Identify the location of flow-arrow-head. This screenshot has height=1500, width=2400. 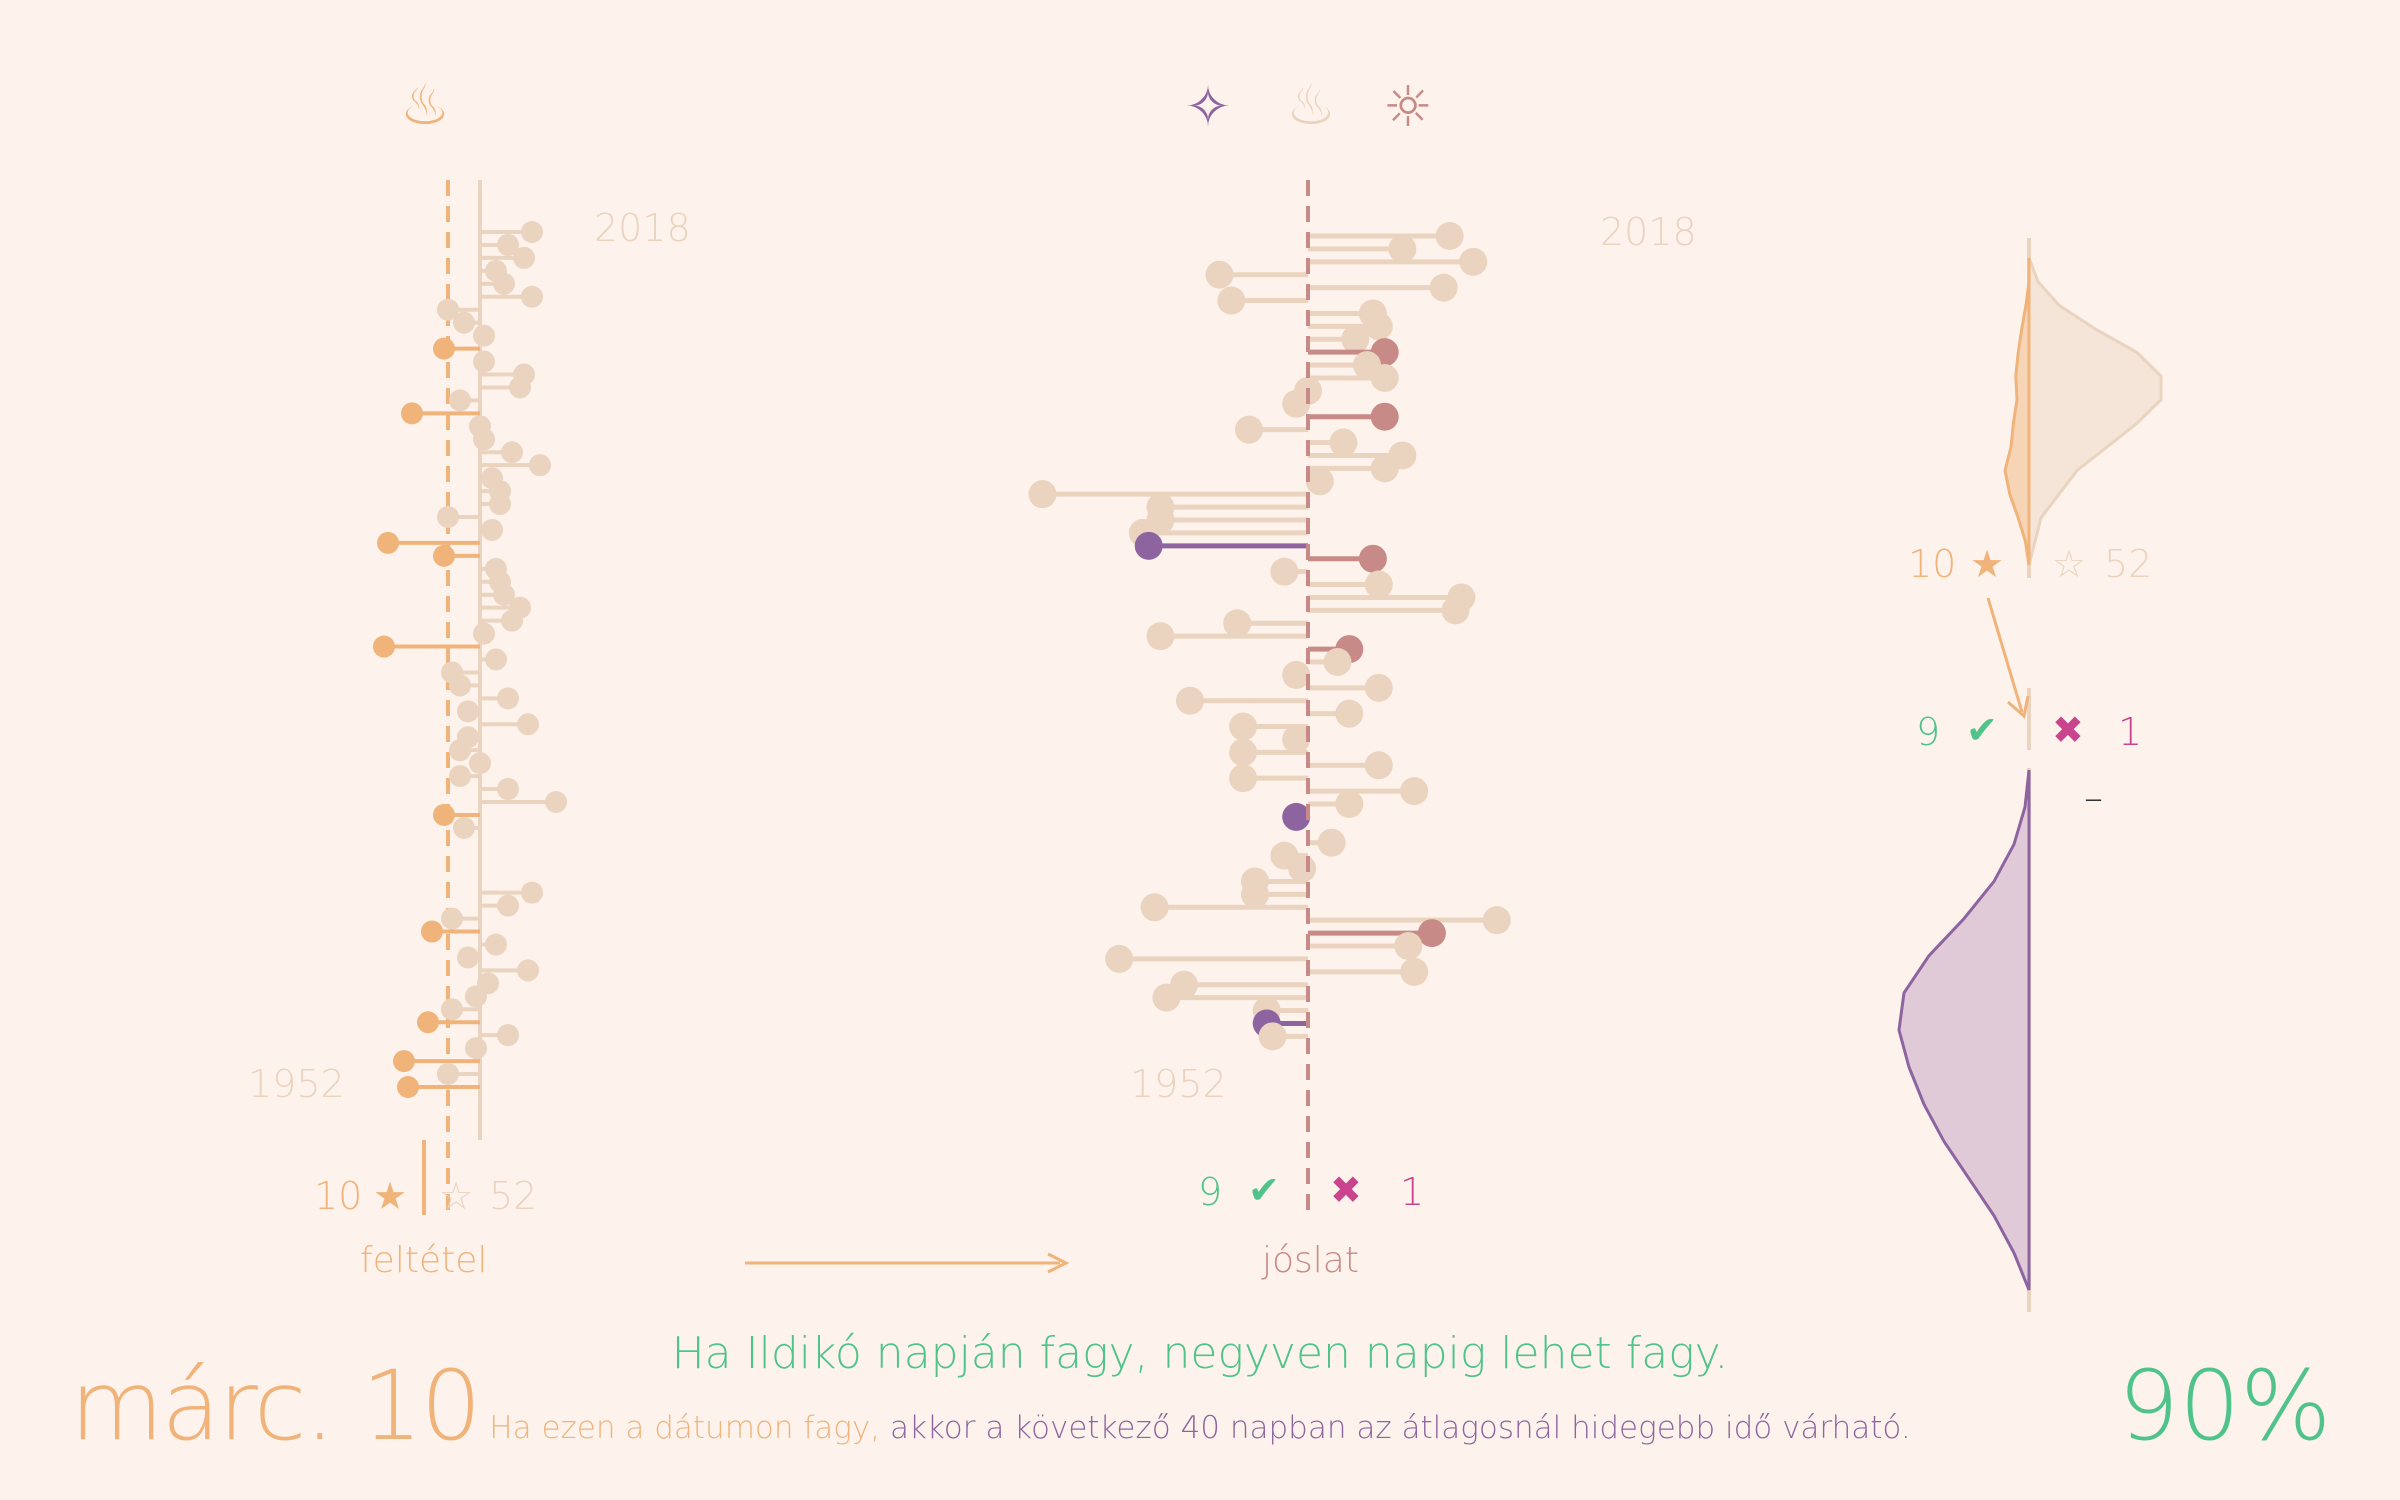
(1058, 1263).